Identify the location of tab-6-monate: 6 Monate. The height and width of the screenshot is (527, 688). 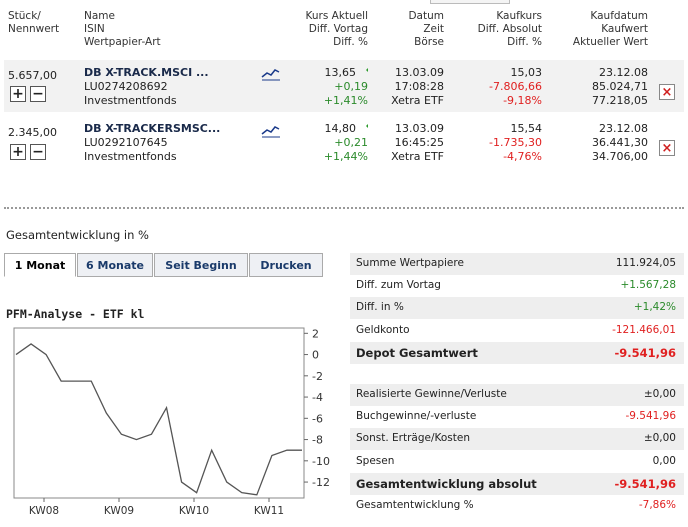
(115, 265).